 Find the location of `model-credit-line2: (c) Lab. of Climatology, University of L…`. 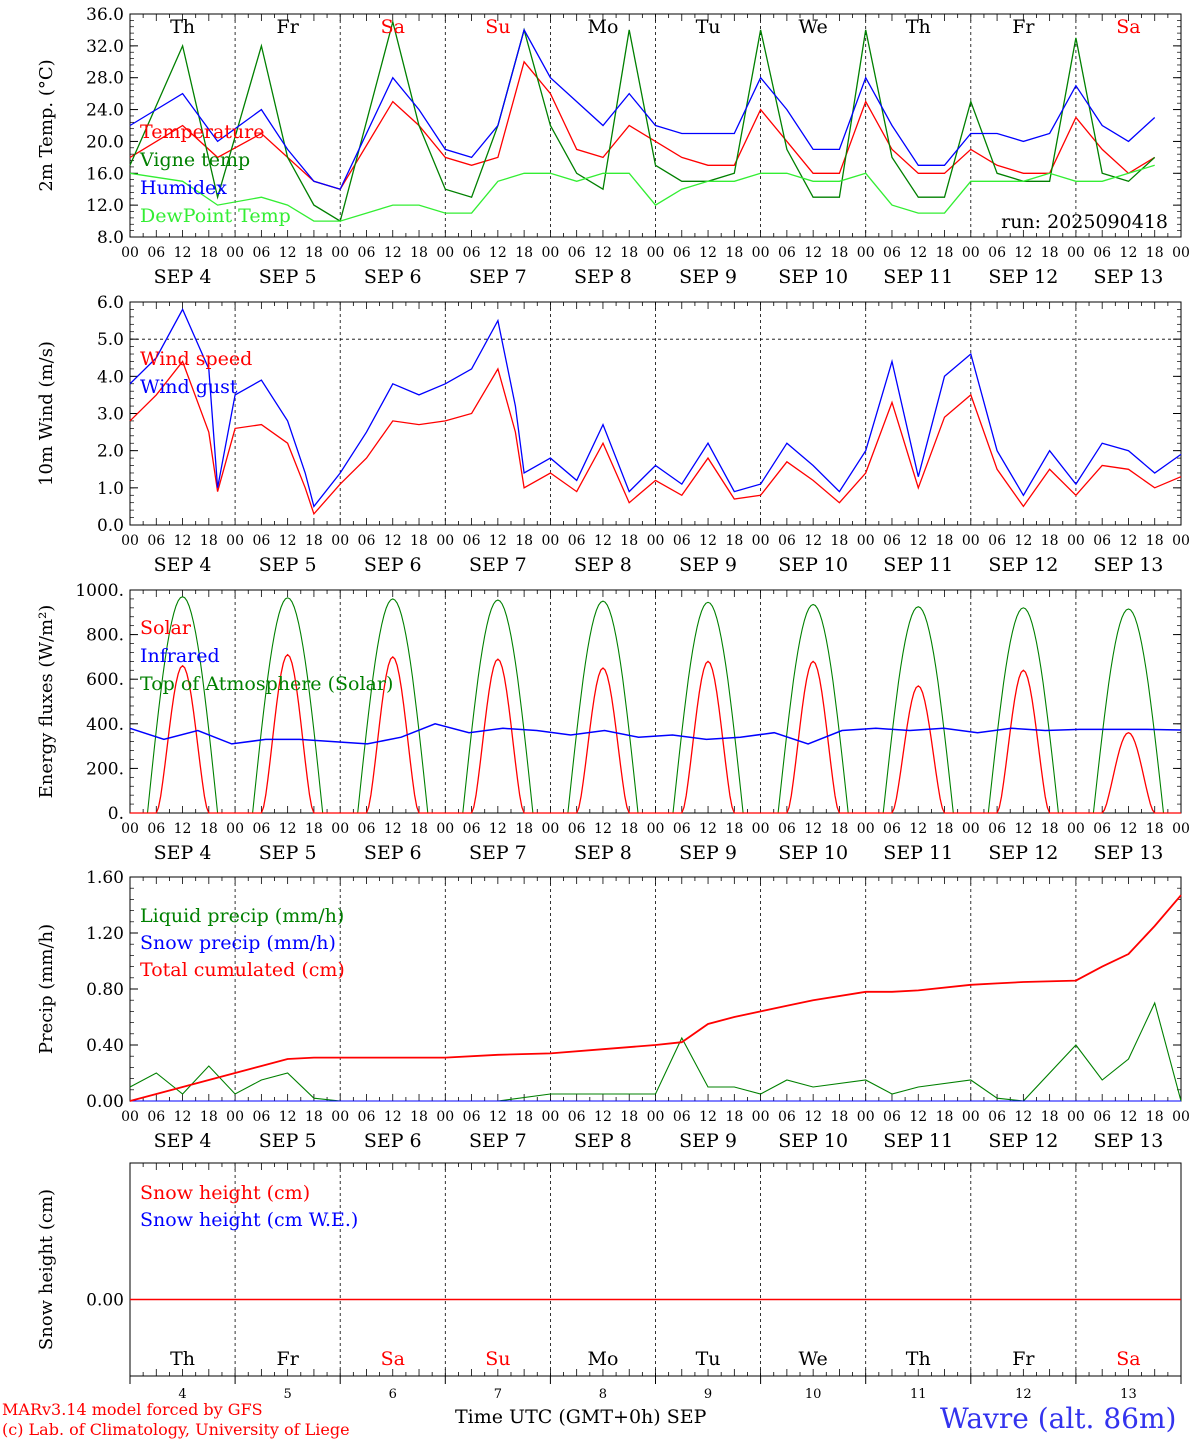

model-credit-line2: (c) Lab. of Climatology, University of L… is located at coordinates (176, 1429).